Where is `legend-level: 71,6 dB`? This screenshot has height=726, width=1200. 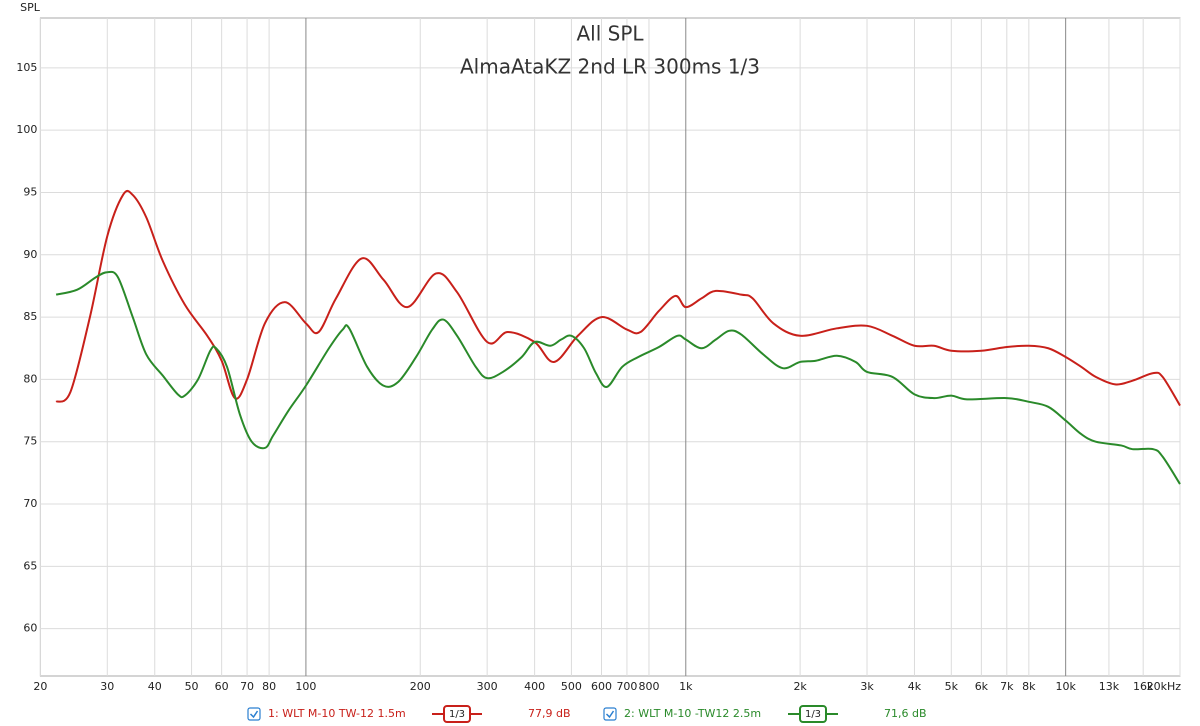
legend-level: 71,6 dB is located at coordinates (905, 713).